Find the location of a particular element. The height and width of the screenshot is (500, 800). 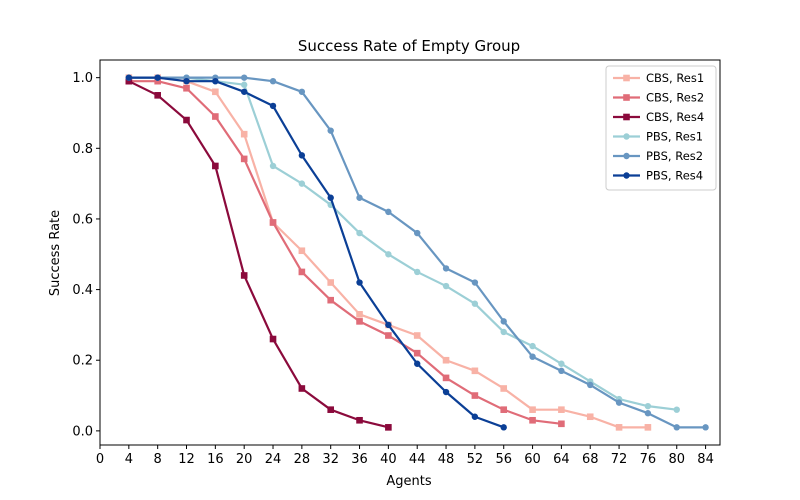

legend-item: CBS, Res2 is located at coordinates (658, 98).